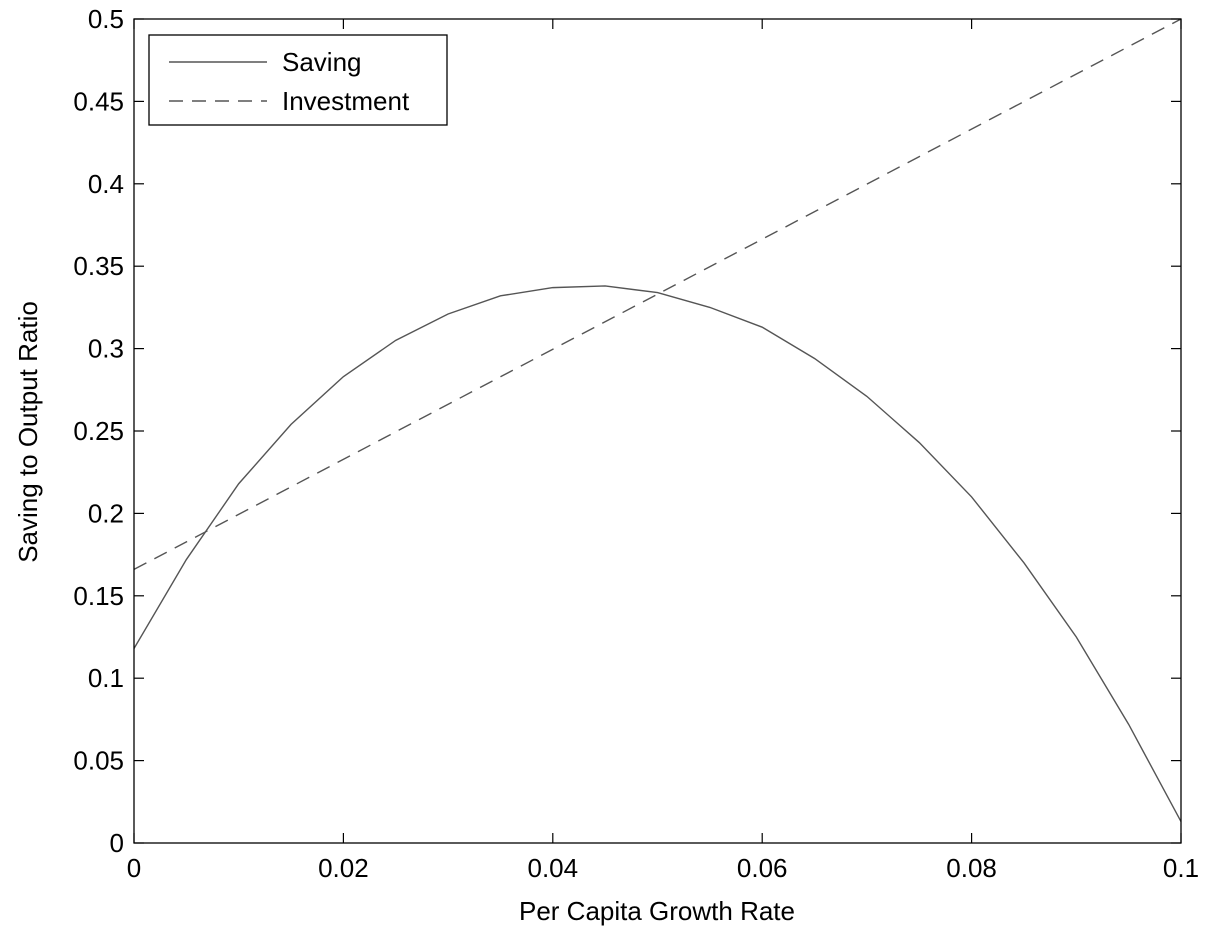 The width and height of the screenshot is (1207, 932). What do you see at coordinates (343, 868) in the screenshot?
I see `x-tick-label: 0.02` at bounding box center [343, 868].